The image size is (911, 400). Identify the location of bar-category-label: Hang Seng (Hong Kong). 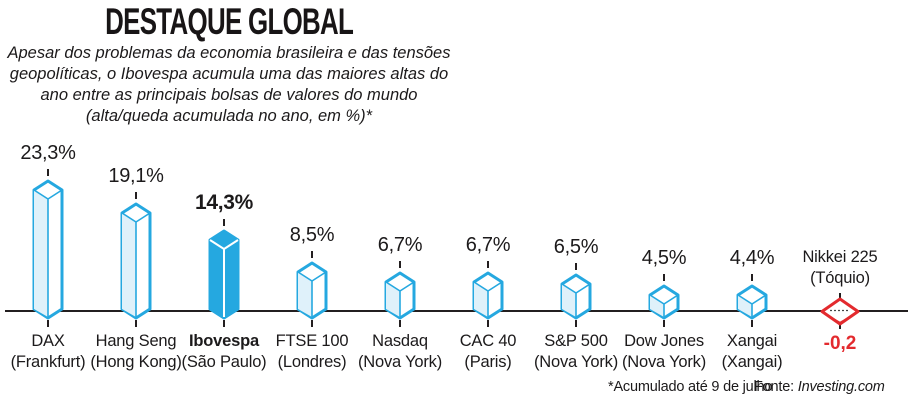
(136, 352).